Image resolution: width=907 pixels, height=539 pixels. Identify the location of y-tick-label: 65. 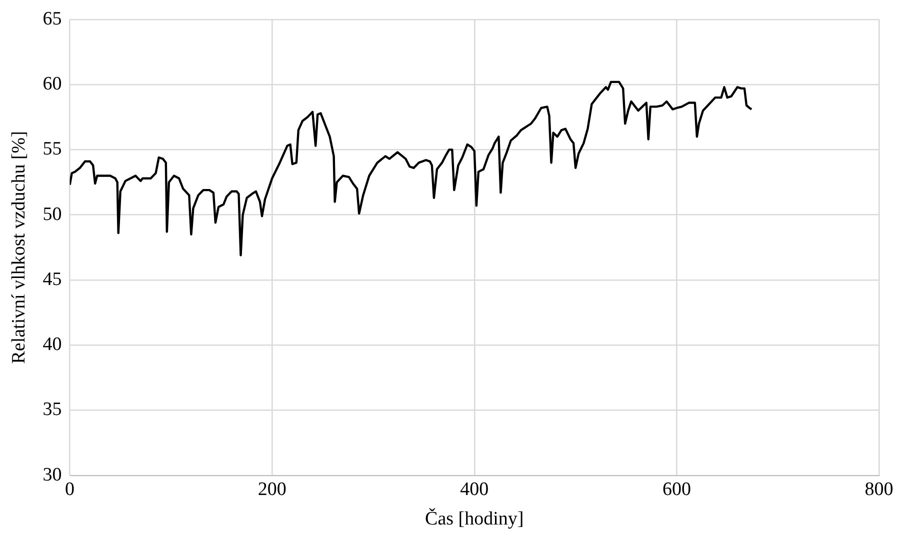
(52, 19).